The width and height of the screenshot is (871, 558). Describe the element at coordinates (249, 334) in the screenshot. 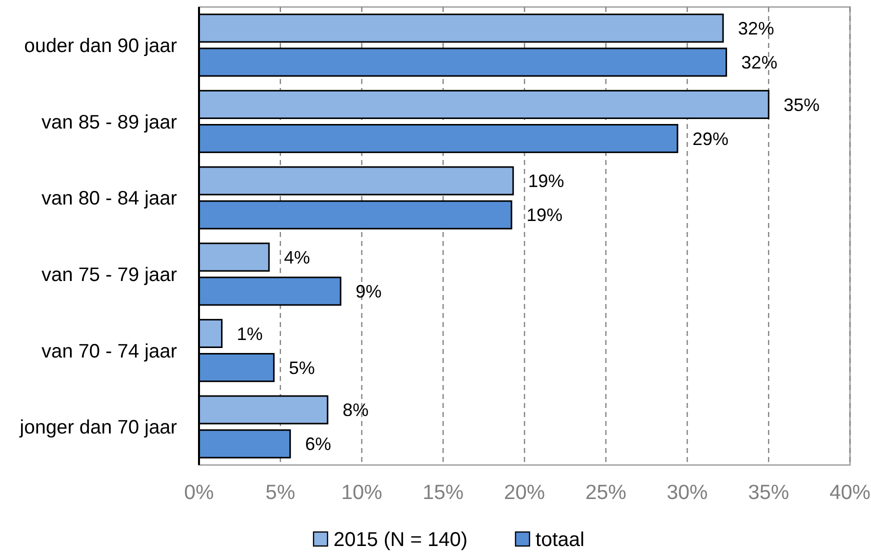

I see `data-label: 1%` at that location.